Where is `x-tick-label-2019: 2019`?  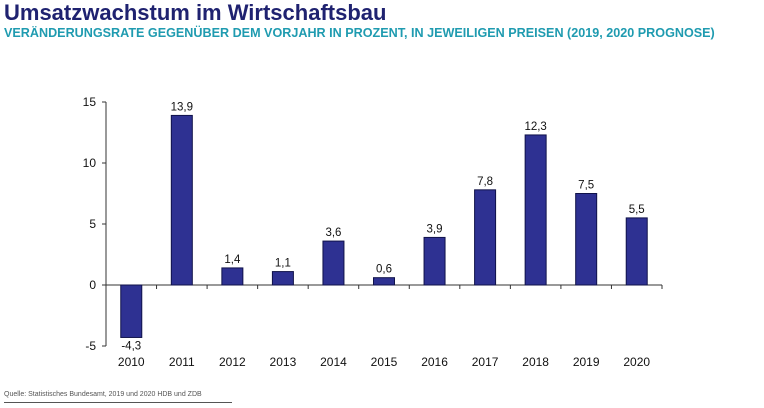 x-tick-label-2019: 2019 is located at coordinates (586, 362).